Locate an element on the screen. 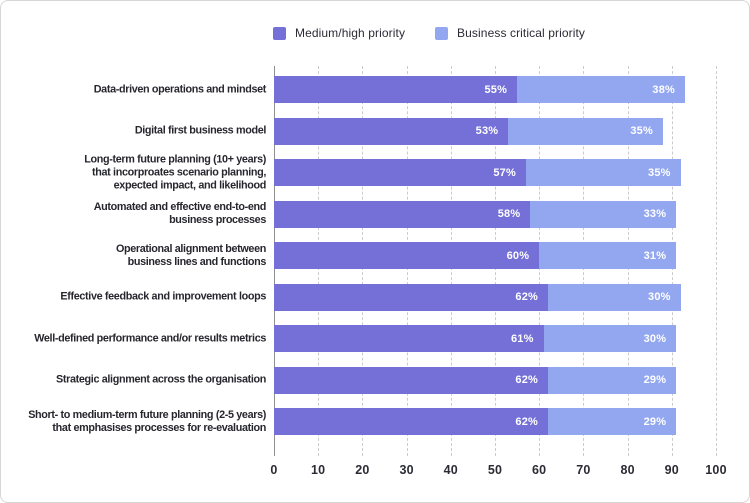  bar-value-label: 53% is located at coordinates (487, 131).